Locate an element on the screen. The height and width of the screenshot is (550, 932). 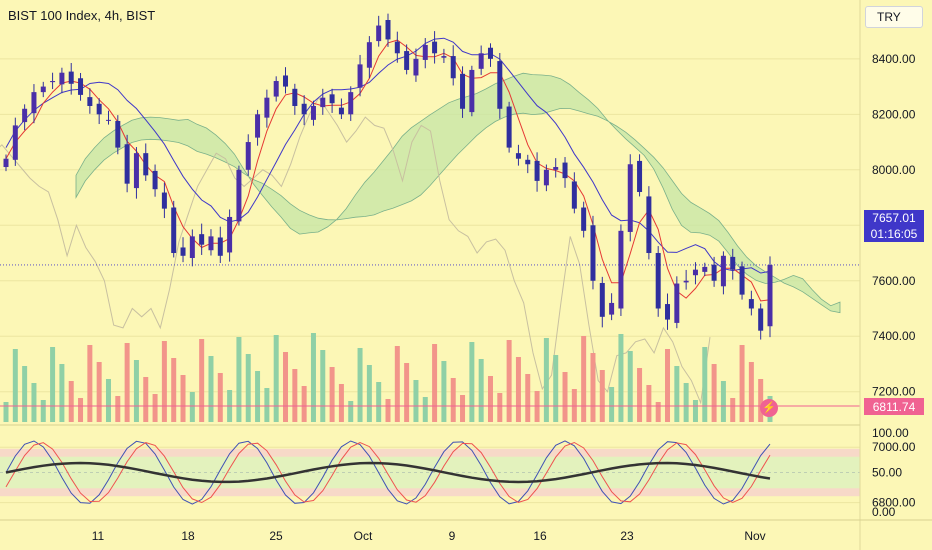
price-tick-label: 7400.00 is located at coordinates (894, 336).